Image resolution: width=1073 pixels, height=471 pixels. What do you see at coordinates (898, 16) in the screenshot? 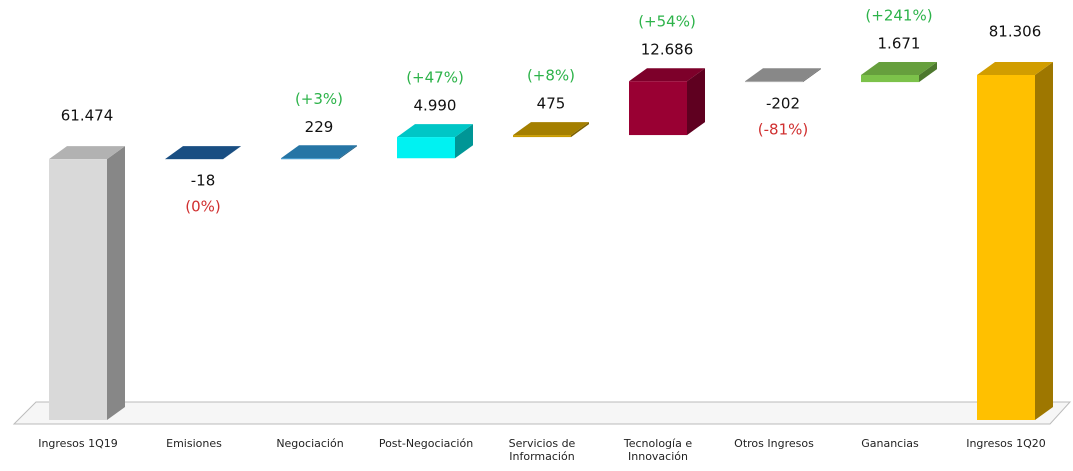
I see `change-label: (+241%)` at bounding box center [898, 16].